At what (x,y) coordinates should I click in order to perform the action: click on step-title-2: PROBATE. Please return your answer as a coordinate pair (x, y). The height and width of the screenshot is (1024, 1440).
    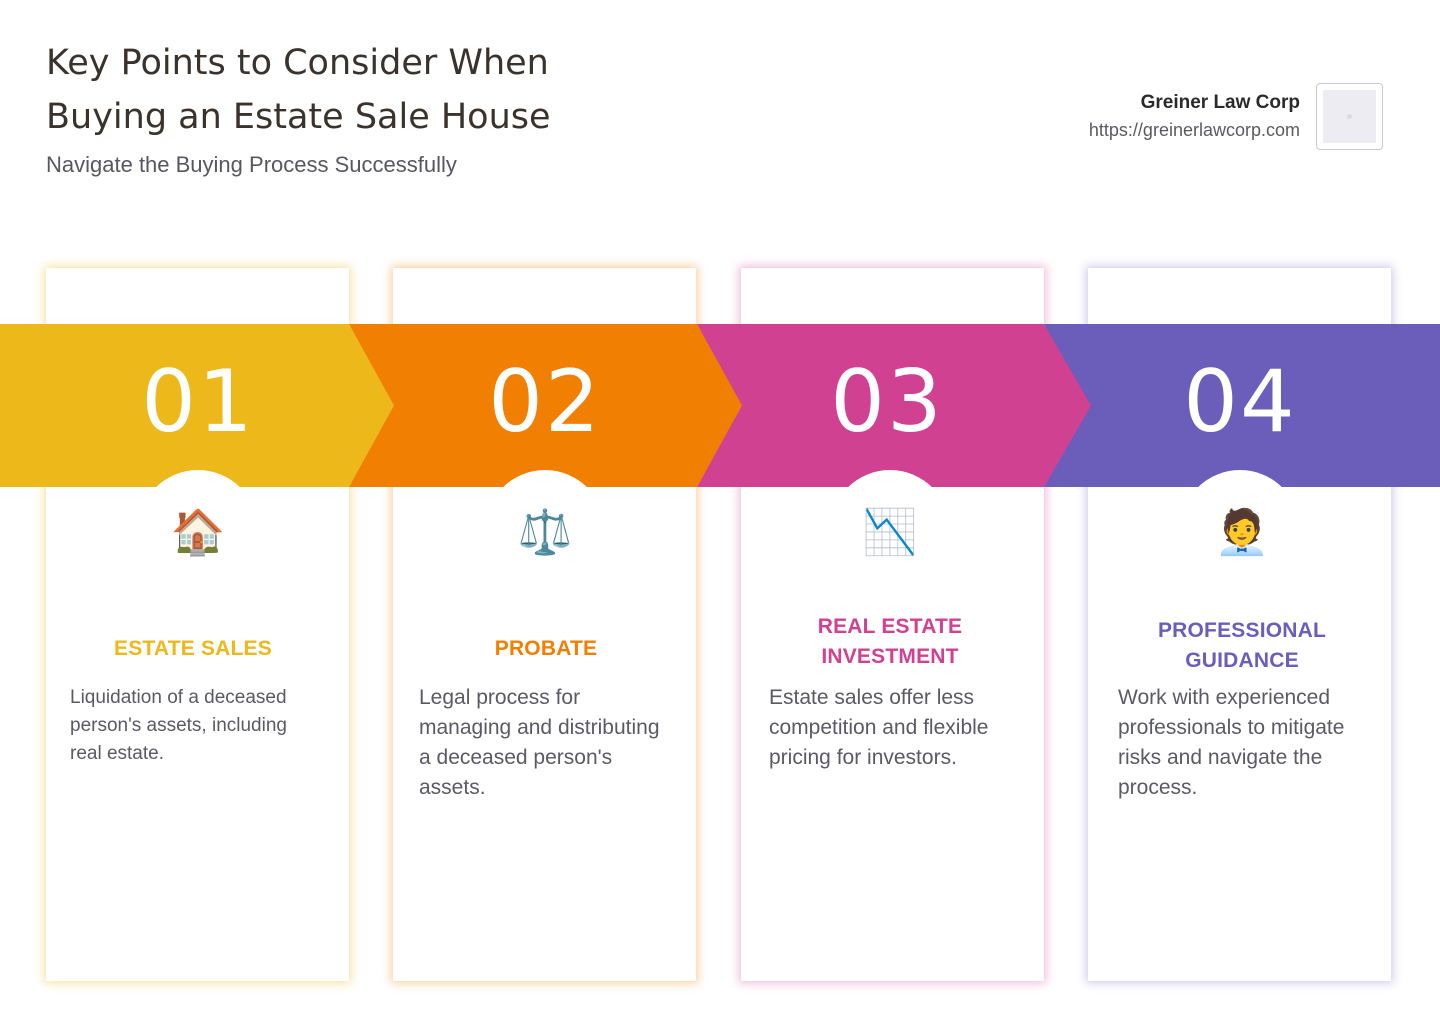
    Looking at the image, I should click on (546, 648).